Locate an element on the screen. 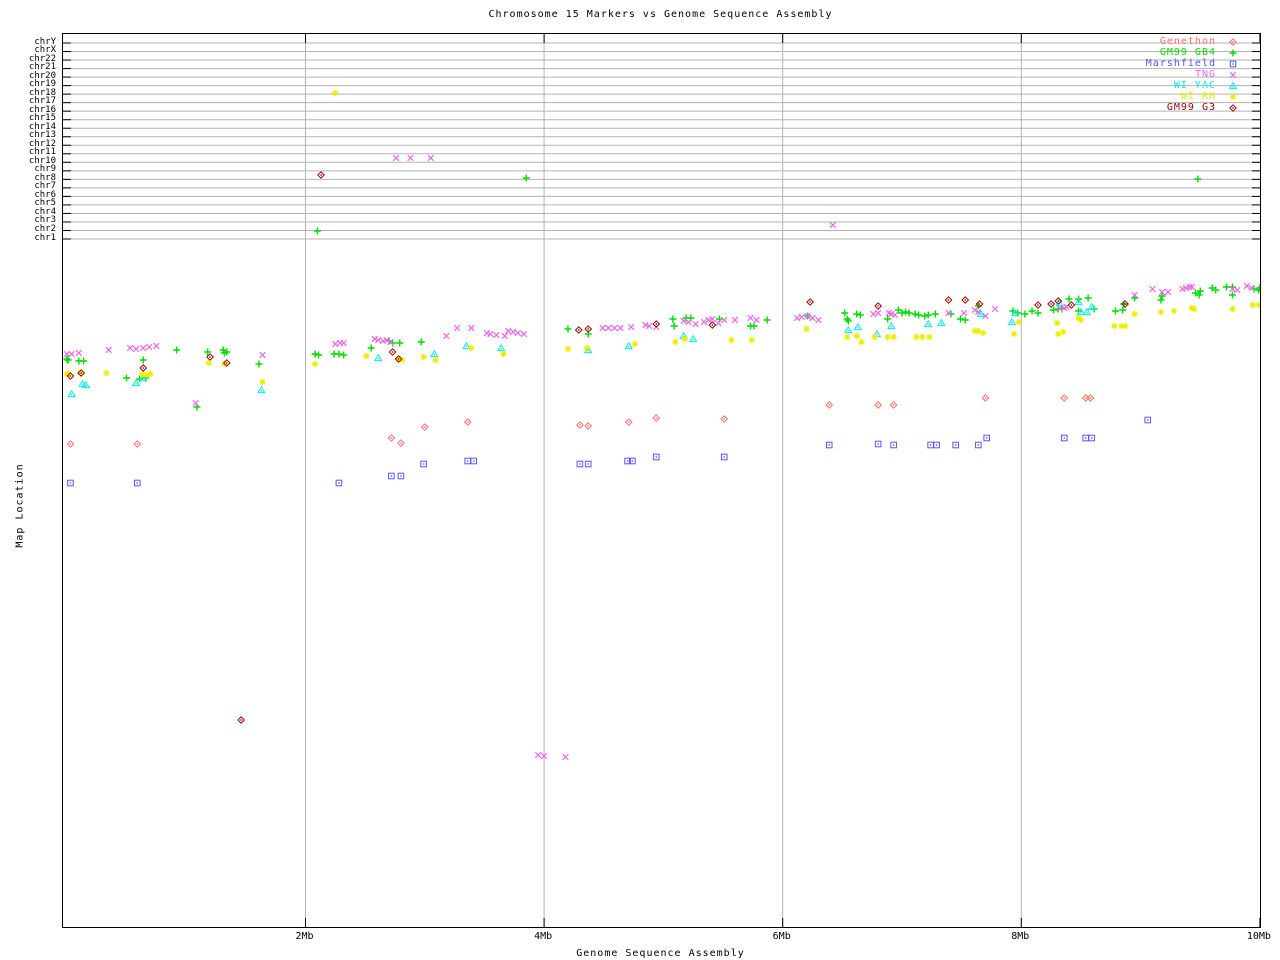 Image resolution: width=1280 pixels, height=960 pixels. y-axis-label: chr8 is located at coordinates (45, 177).